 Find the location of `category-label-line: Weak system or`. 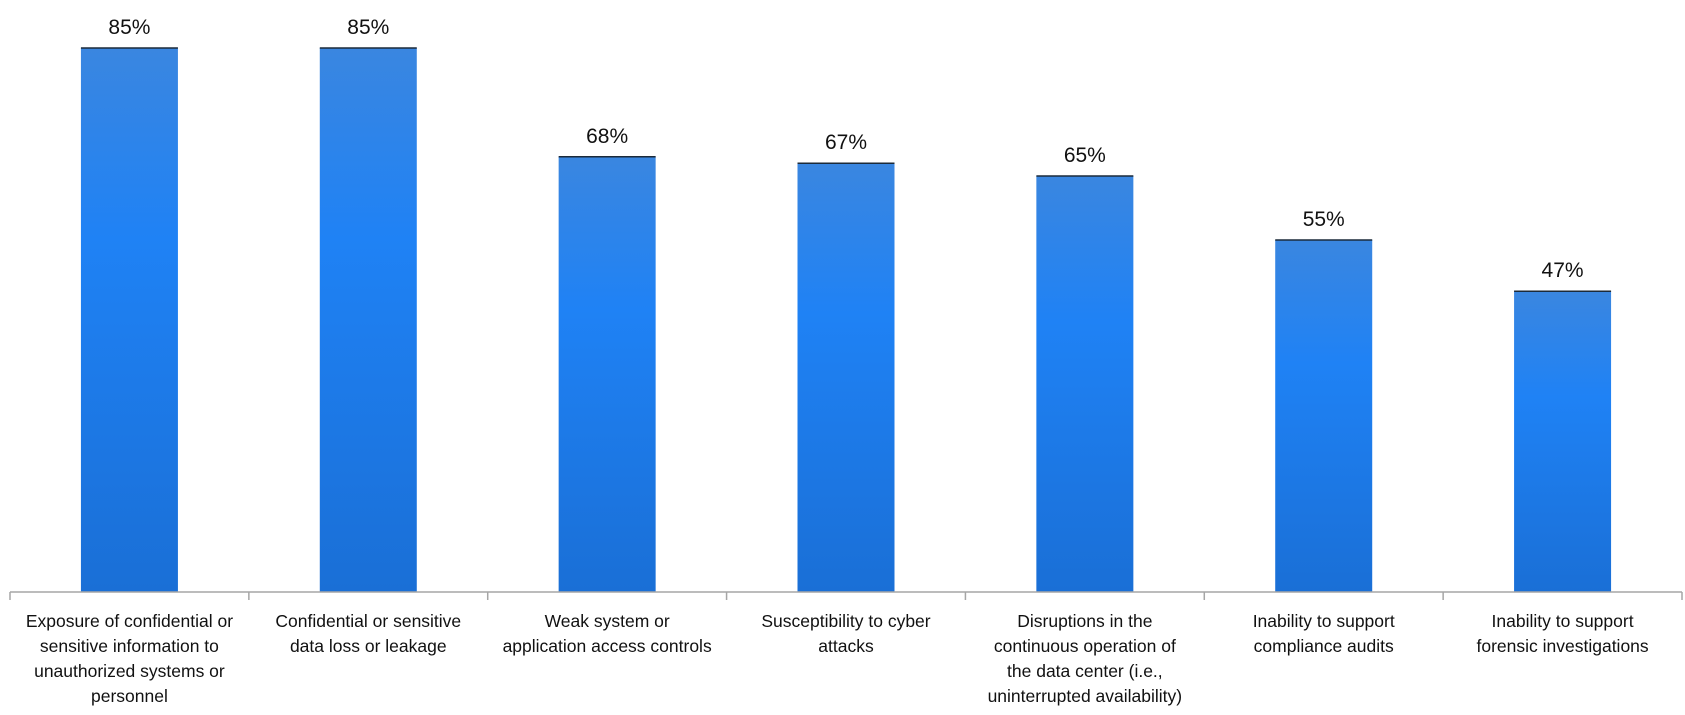

category-label-line: Weak system or is located at coordinates (607, 621).